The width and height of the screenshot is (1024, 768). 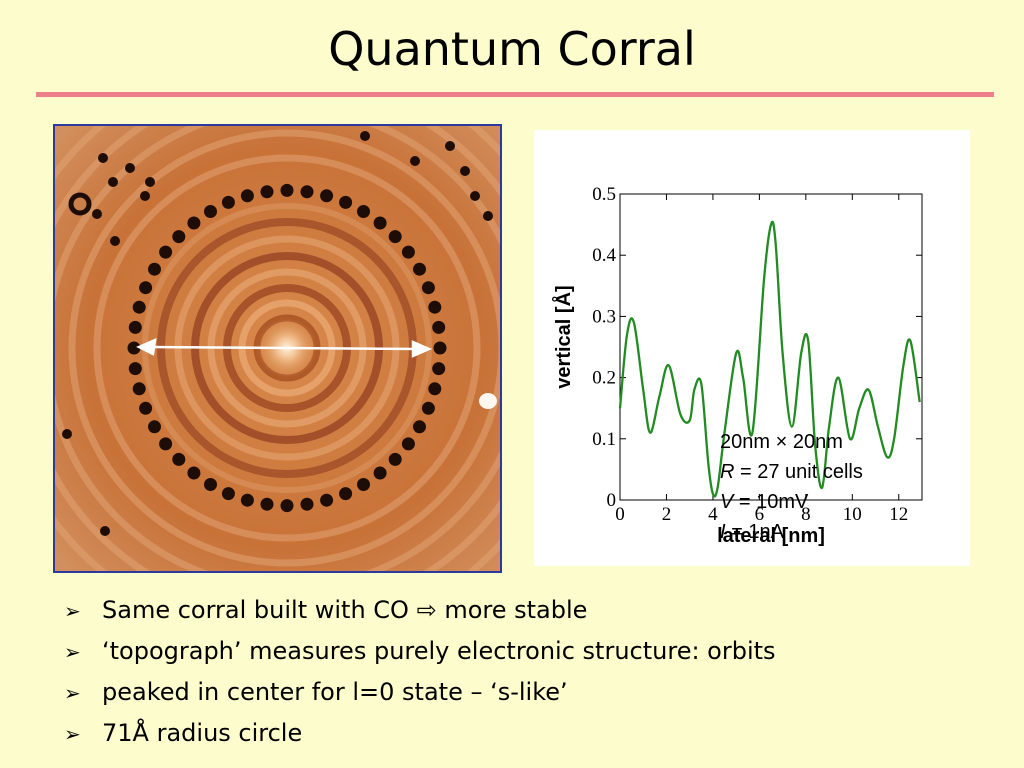 I want to click on y-tick-label: 0.4, so click(x=604, y=255).